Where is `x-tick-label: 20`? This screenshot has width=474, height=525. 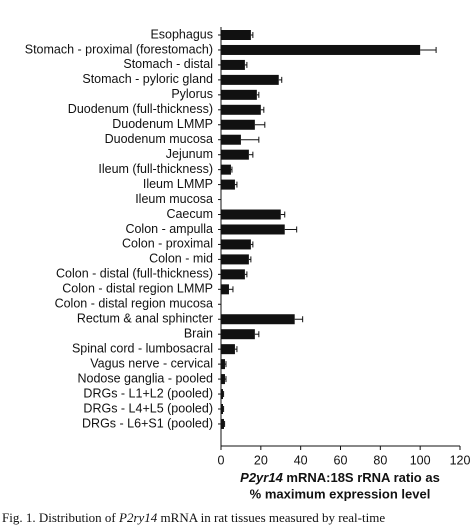 x-tick-label: 20 is located at coordinates (261, 460).